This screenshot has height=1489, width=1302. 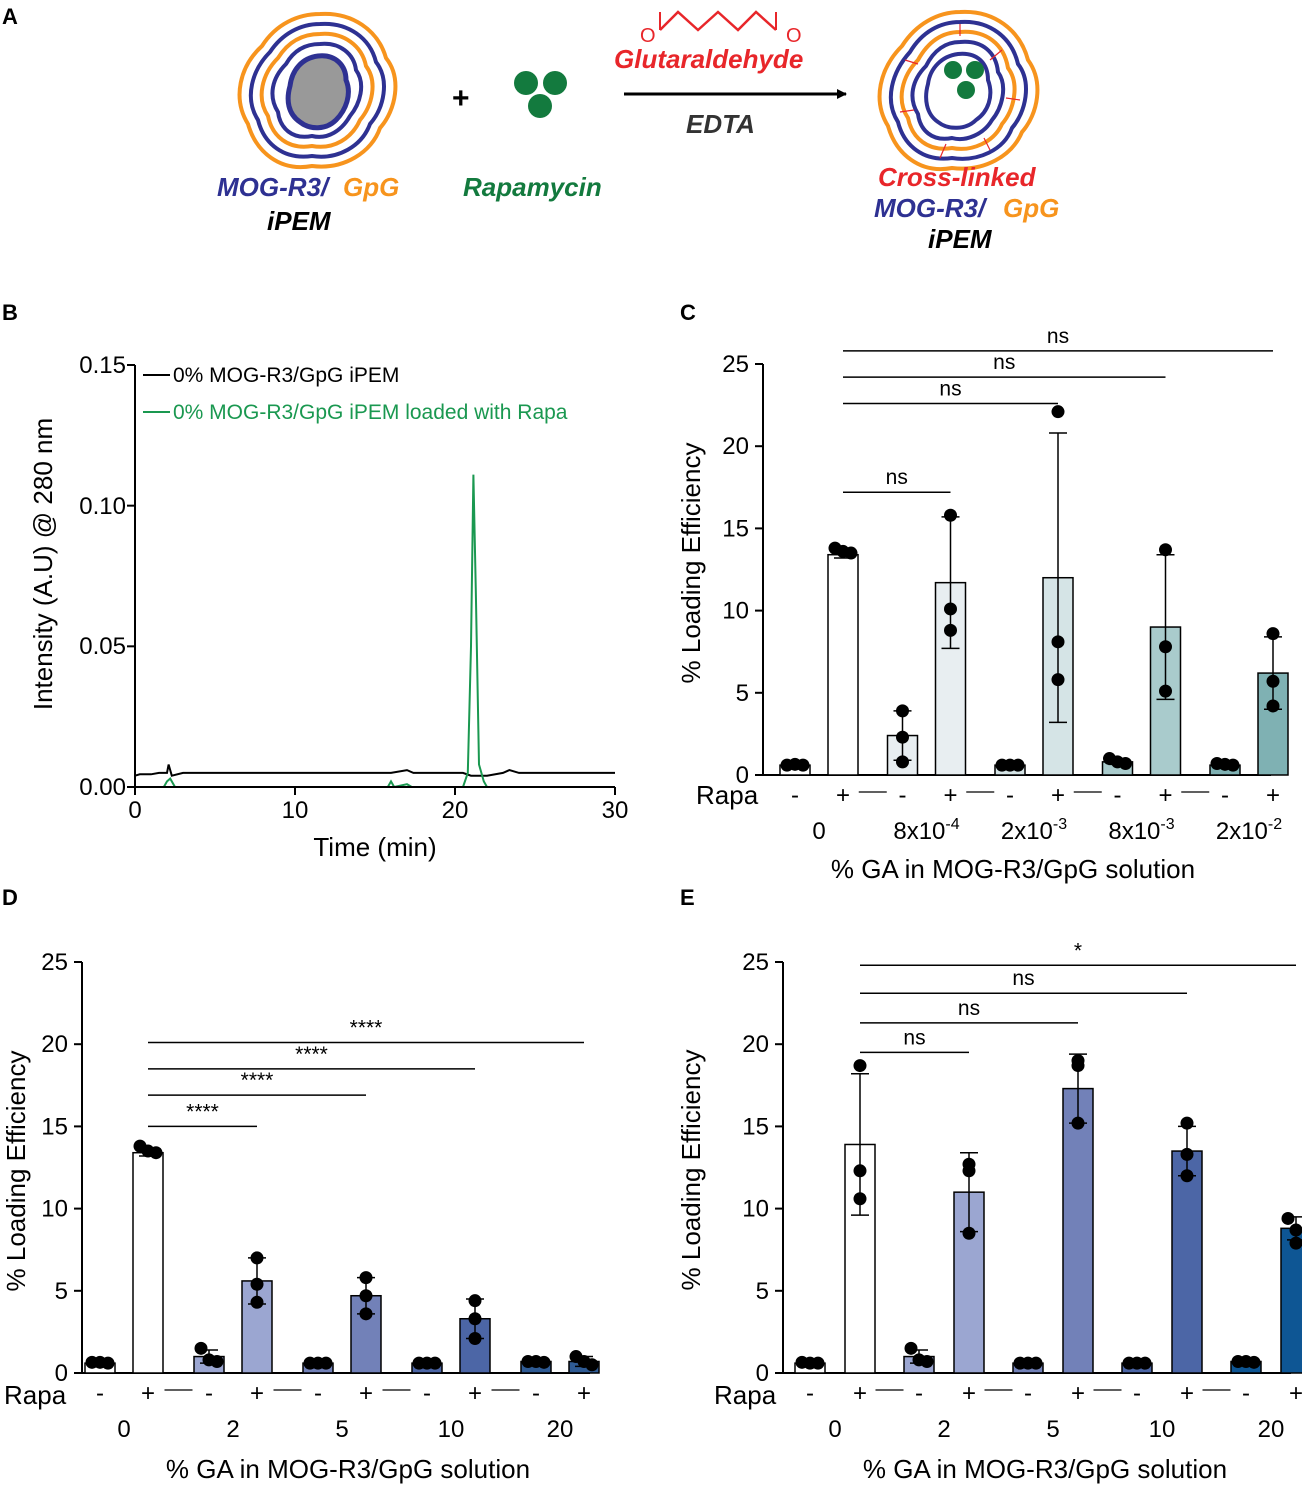 I want to click on panel-label-d: D, so click(x=10, y=897).